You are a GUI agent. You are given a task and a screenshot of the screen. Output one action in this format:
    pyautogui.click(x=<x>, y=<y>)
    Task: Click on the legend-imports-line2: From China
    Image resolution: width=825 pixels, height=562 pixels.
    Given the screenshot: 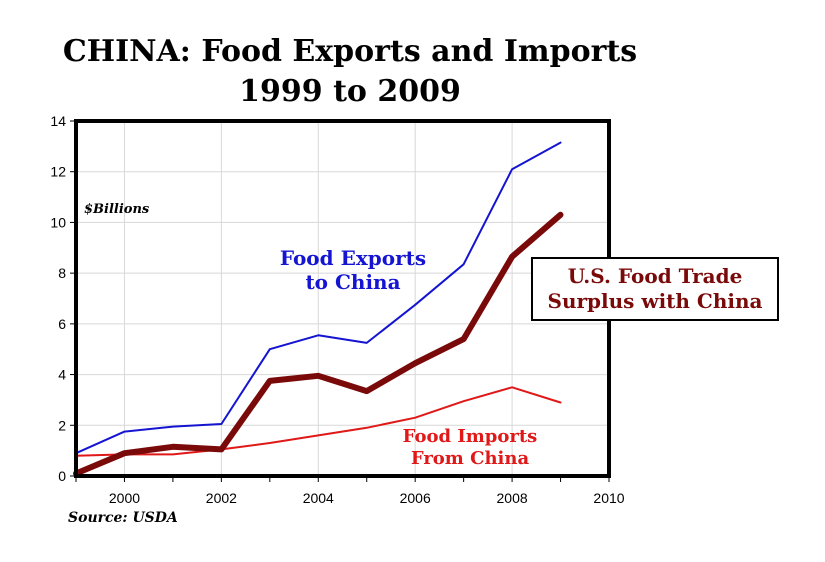 What is the action you would take?
    pyautogui.click(x=470, y=458)
    